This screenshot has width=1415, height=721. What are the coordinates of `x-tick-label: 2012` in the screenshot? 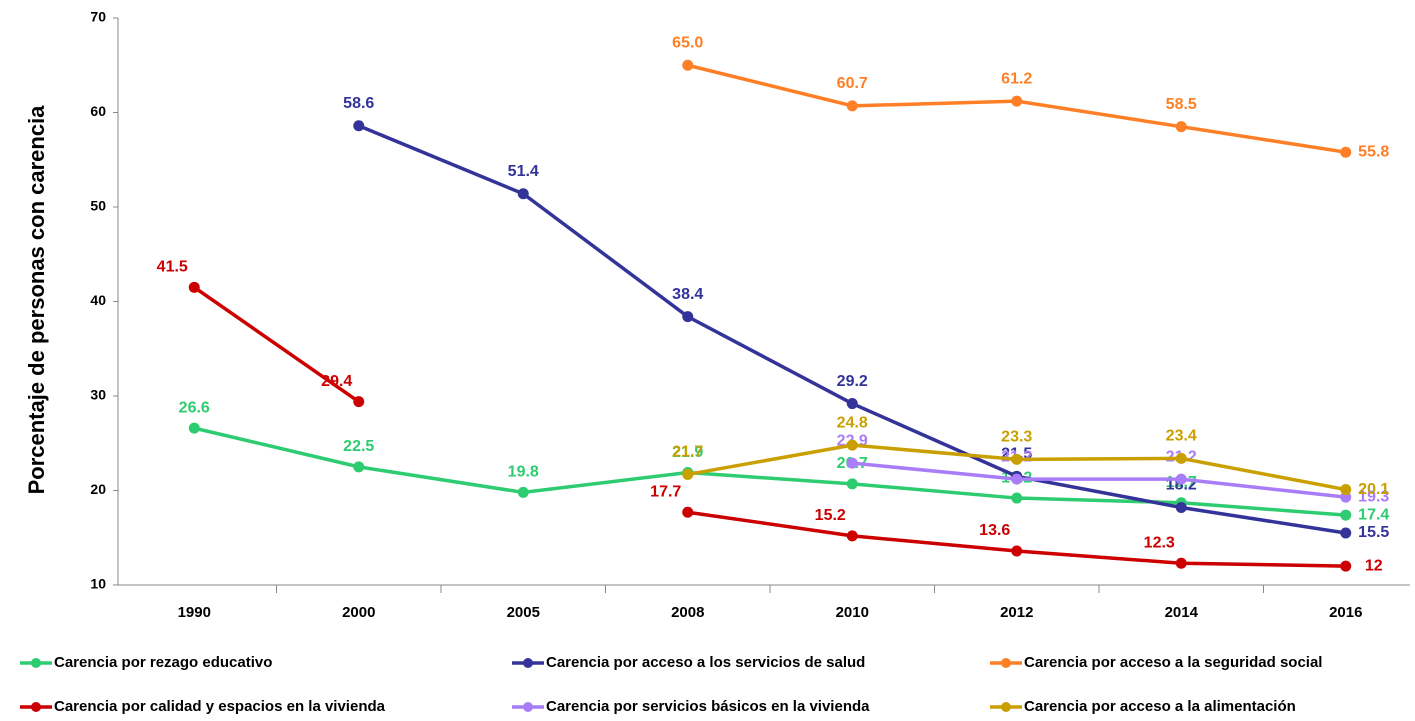 It's located at (1016, 612).